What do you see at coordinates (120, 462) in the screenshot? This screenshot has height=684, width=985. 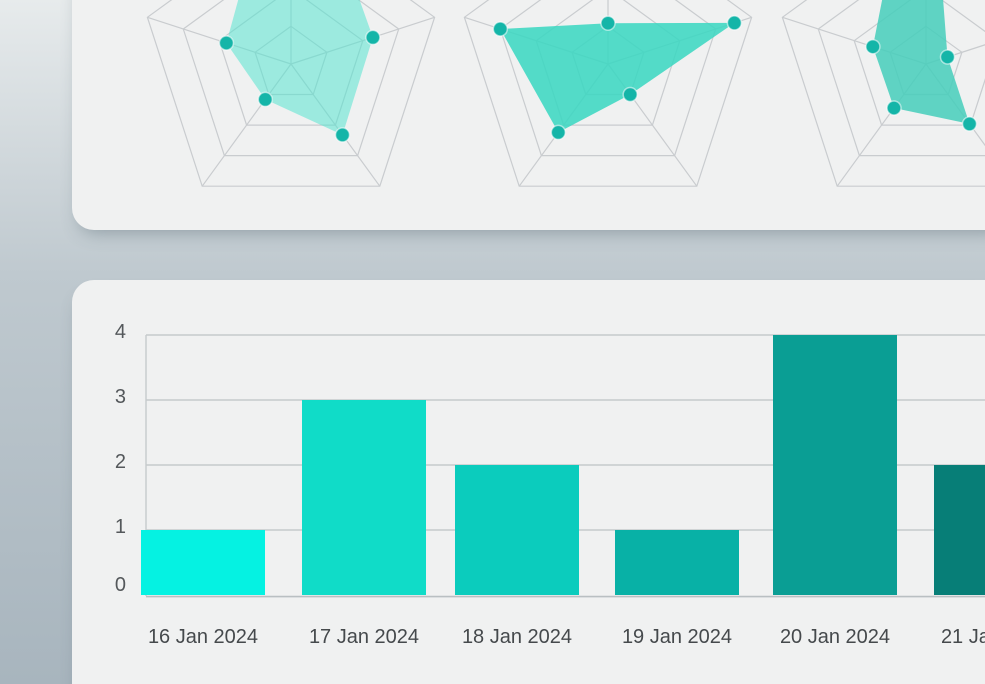 I see `y-axis-tick-label: 2` at bounding box center [120, 462].